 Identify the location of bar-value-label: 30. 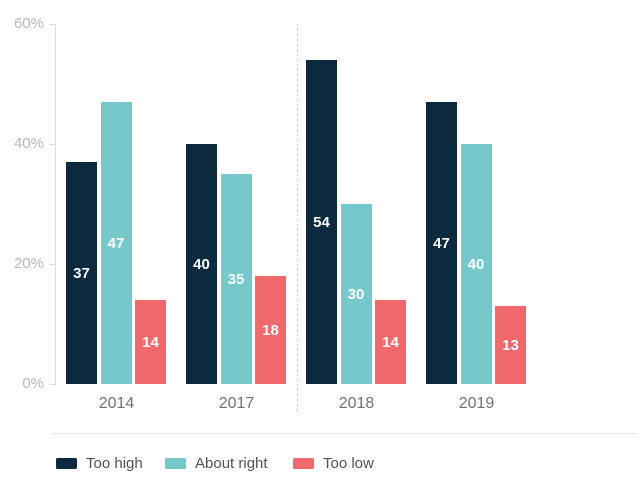
(356, 294).